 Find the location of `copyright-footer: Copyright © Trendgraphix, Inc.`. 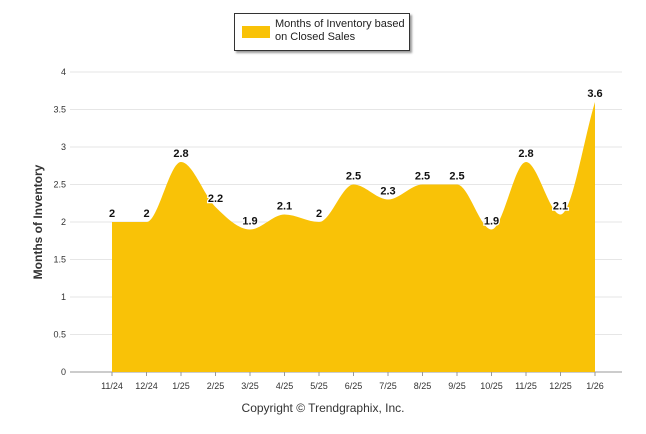

copyright-footer: Copyright © Trendgraphix, Inc. is located at coordinates (323, 408).